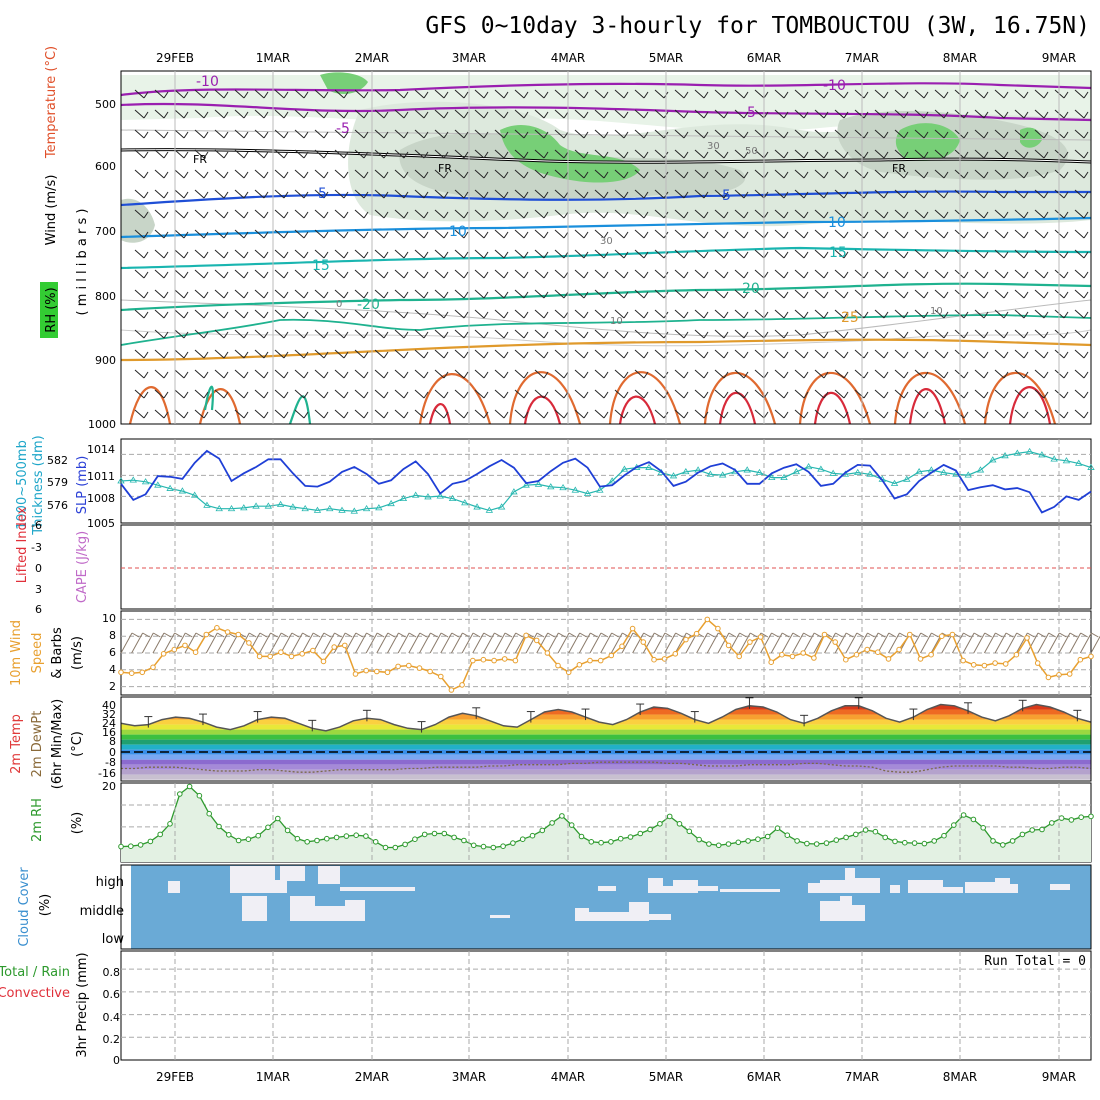 The width and height of the screenshot is (1100, 1100). What do you see at coordinates (109, 714) in the screenshot?
I see `temp-tick: 32` at bounding box center [109, 714].